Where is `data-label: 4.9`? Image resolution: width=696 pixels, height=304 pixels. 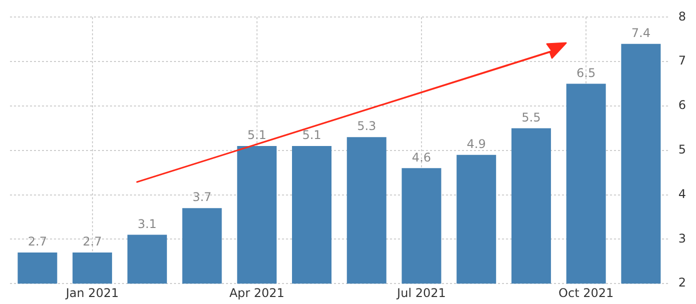
data-label: 4.9 is located at coordinates (476, 143).